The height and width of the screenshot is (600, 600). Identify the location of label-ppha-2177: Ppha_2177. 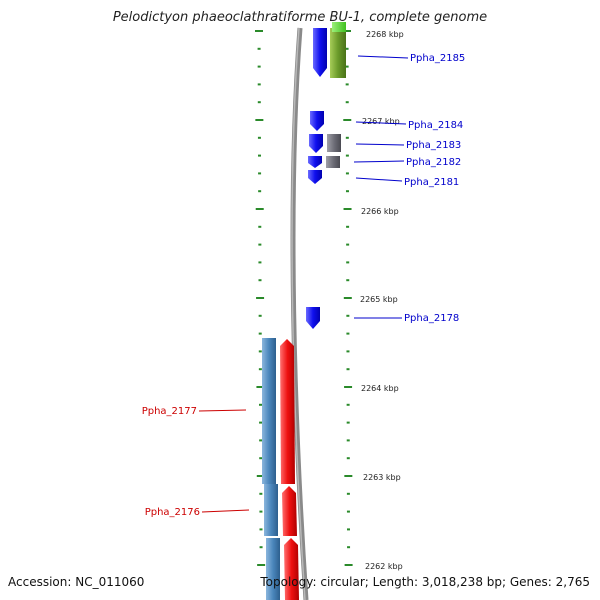
(169, 411).